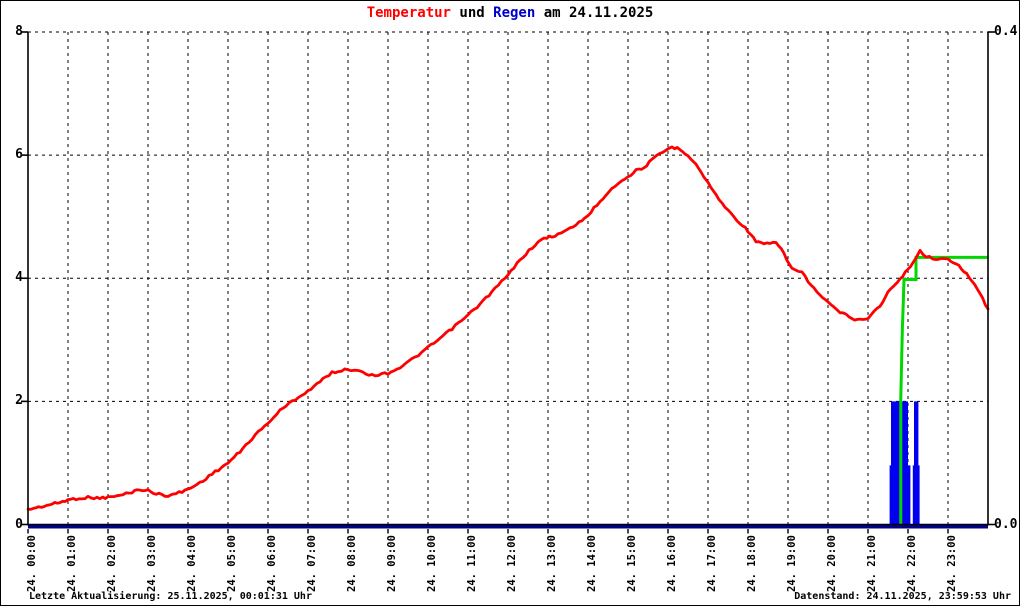 This screenshot has height=606, width=1020. I want to click on x-tick-label: 24. 17:00, so click(712, 563).